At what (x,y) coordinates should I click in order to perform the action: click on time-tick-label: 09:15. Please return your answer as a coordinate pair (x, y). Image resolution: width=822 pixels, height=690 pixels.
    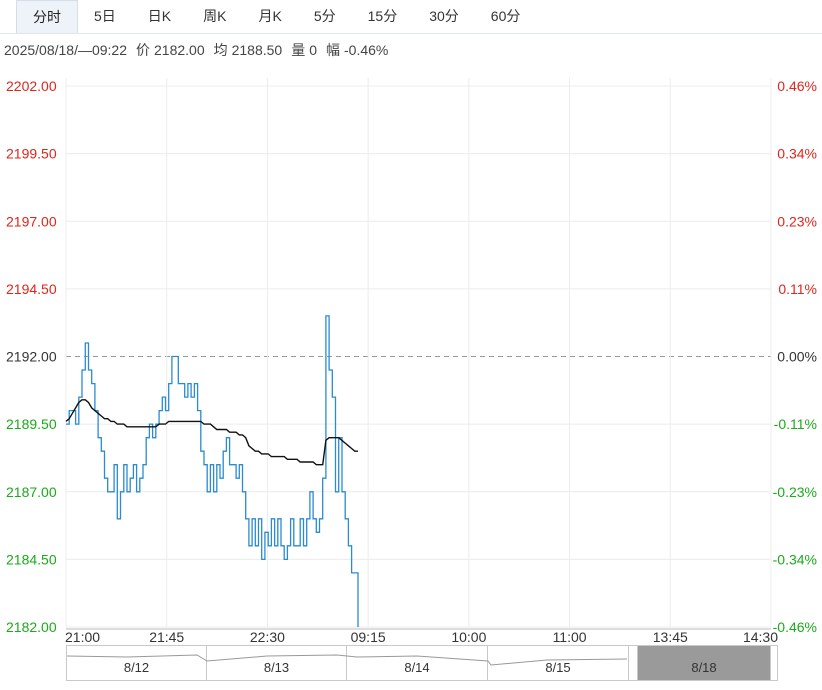
    Looking at the image, I should click on (368, 637).